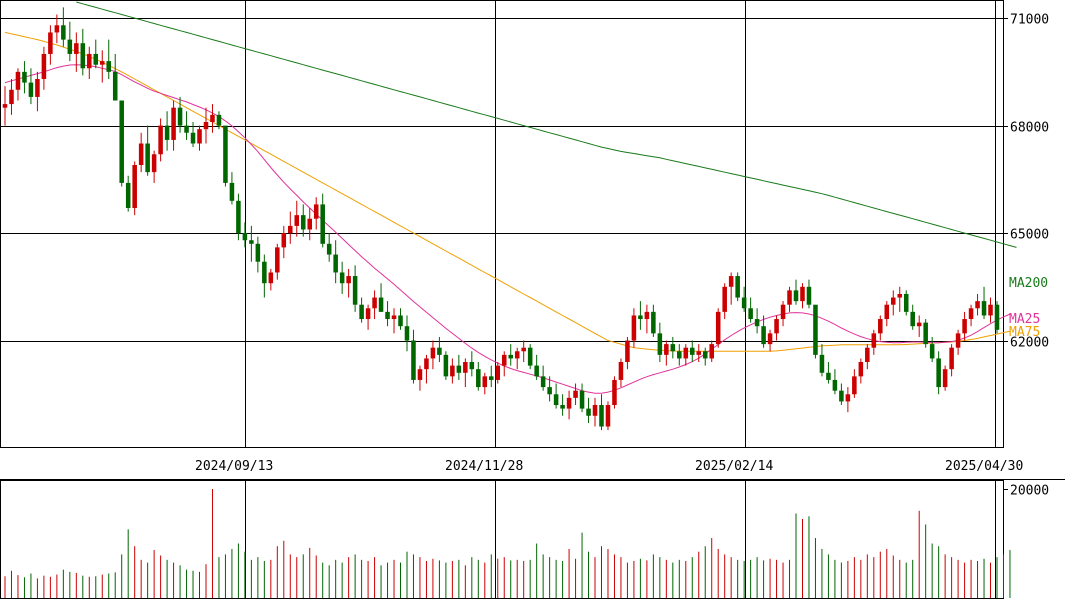 The image size is (1065, 600). Describe the element at coordinates (1024, 332) in the screenshot. I see `ma75-label: MA75` at that location.